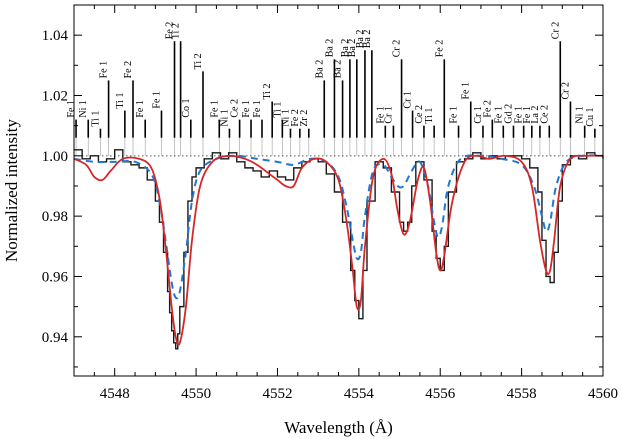 The image size is (622, 439). What do you see at coordinates (440, 394) in the screenshot?
I see `x-tick-label: 4556` at bounding box center [440, 394].